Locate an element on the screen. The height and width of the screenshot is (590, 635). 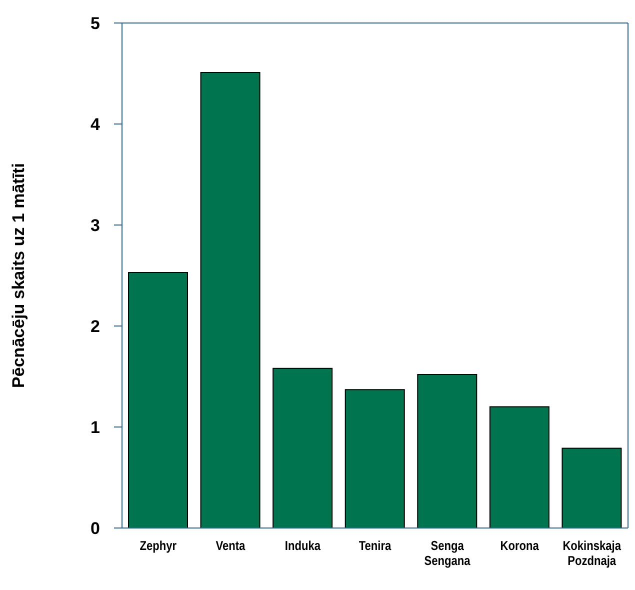
y-tick-label: 1 is located at coordinates (95, 428).